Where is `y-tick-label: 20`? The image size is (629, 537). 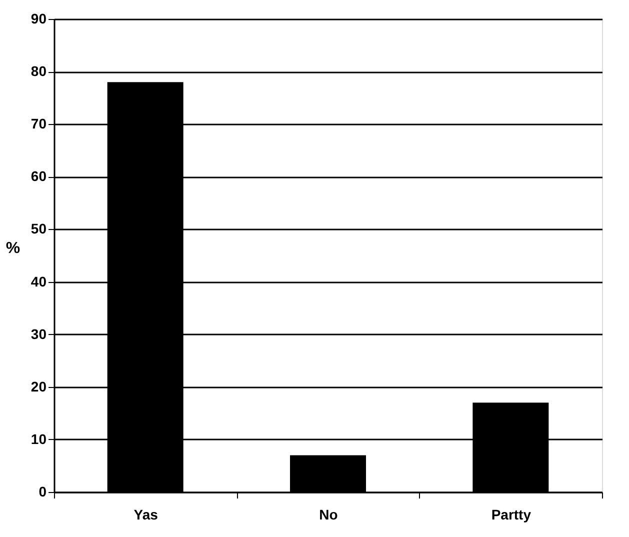 y-tick-label: 20 is located at coordinates (38, 386).